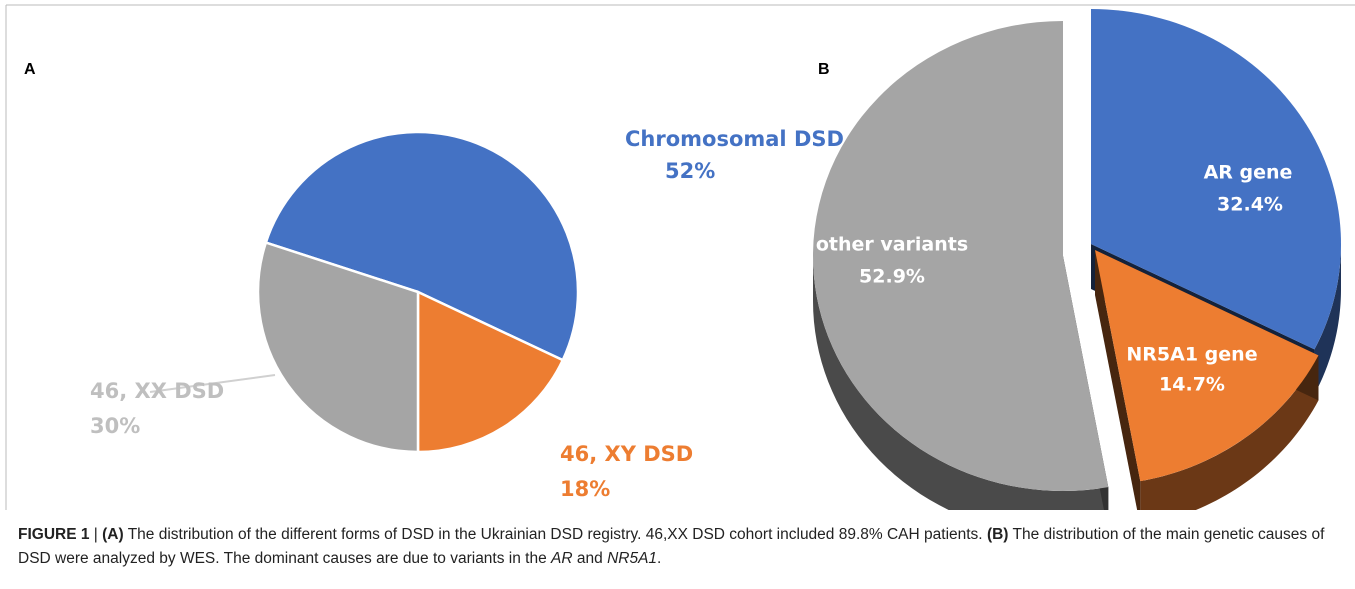  I want to click on part-label: (A), so click(113, 534).